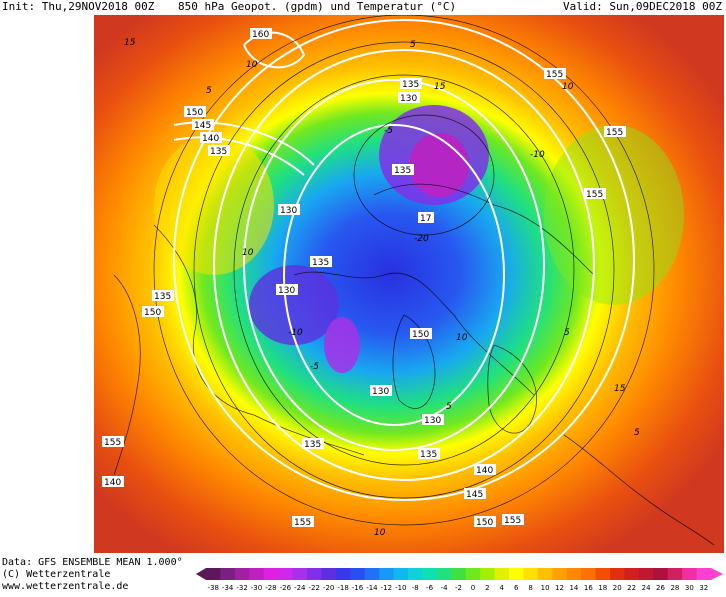  I want to click on cold-core-greenland, so click(342, 345).